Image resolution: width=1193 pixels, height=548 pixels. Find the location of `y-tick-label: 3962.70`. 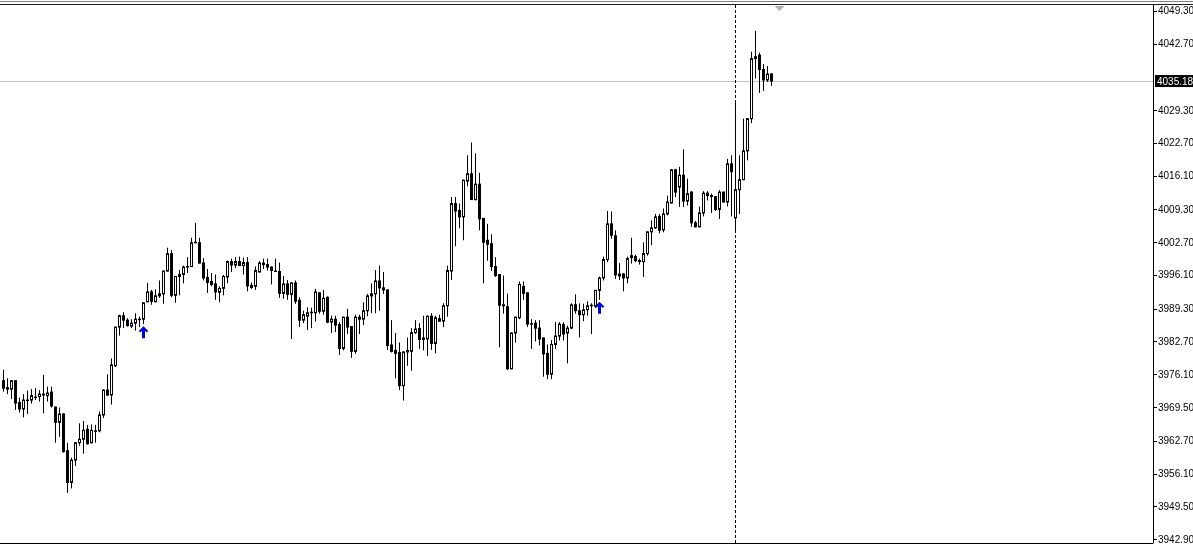

y-tick-label: 3962.70 is located at coordinates (1175, 441).